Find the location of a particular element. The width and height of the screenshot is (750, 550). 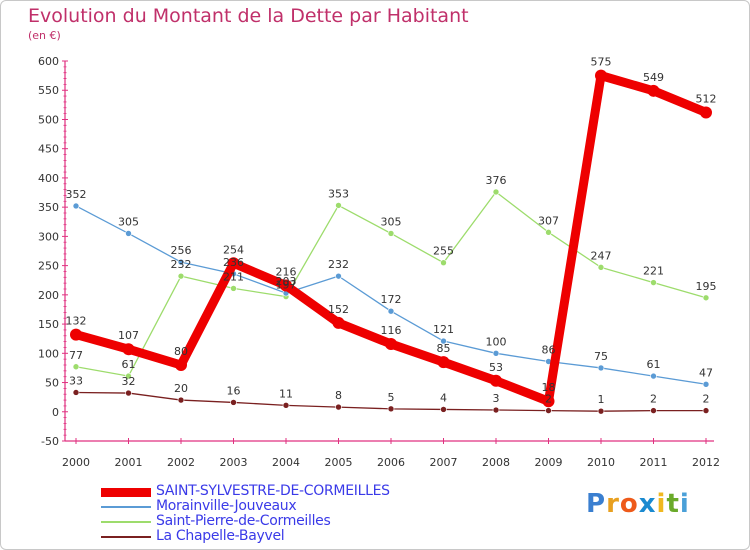

proxiti-logo: Proxiti is located at coordinates (638, 504).